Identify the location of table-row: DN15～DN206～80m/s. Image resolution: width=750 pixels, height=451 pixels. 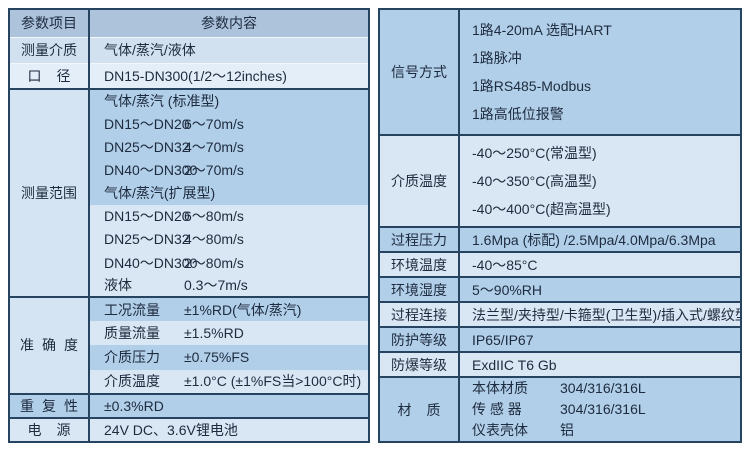
(189, 216).